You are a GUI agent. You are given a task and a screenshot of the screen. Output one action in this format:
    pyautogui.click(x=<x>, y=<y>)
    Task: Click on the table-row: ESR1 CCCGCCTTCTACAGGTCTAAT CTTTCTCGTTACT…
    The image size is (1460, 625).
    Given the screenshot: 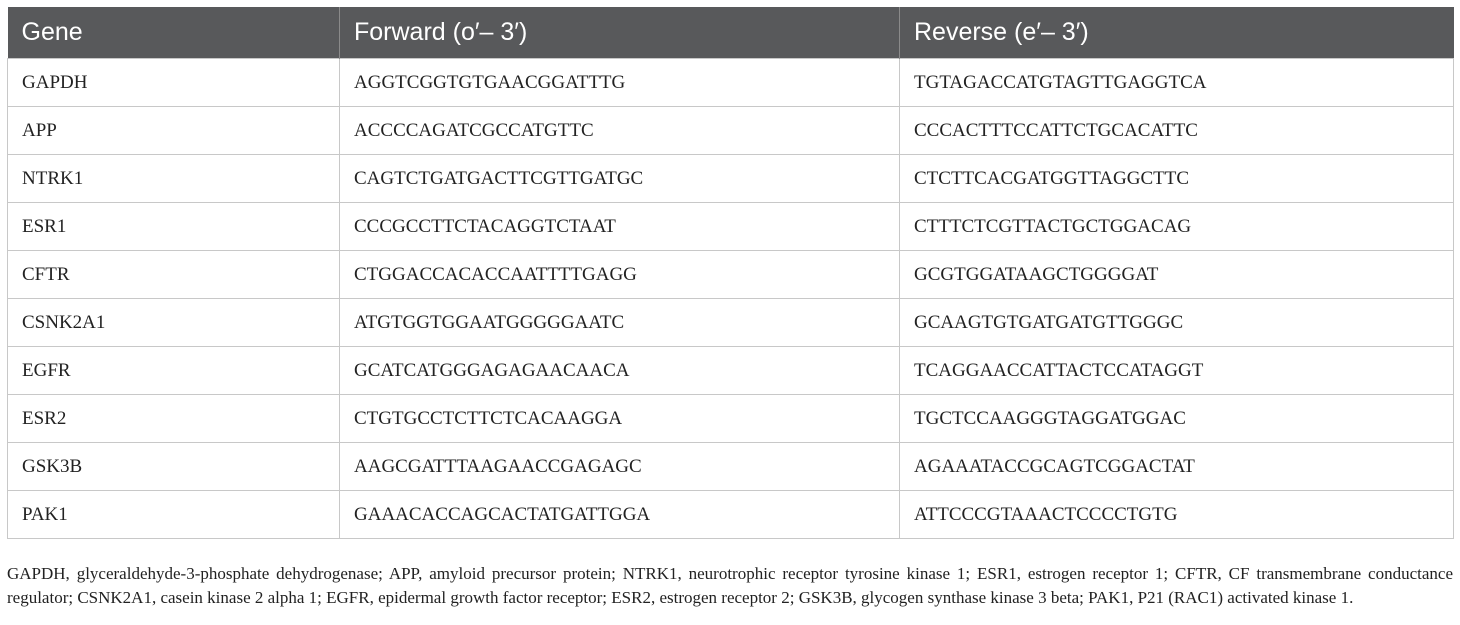 What is the action you would take?
    pyautogui.click(x=730, y=226)
    